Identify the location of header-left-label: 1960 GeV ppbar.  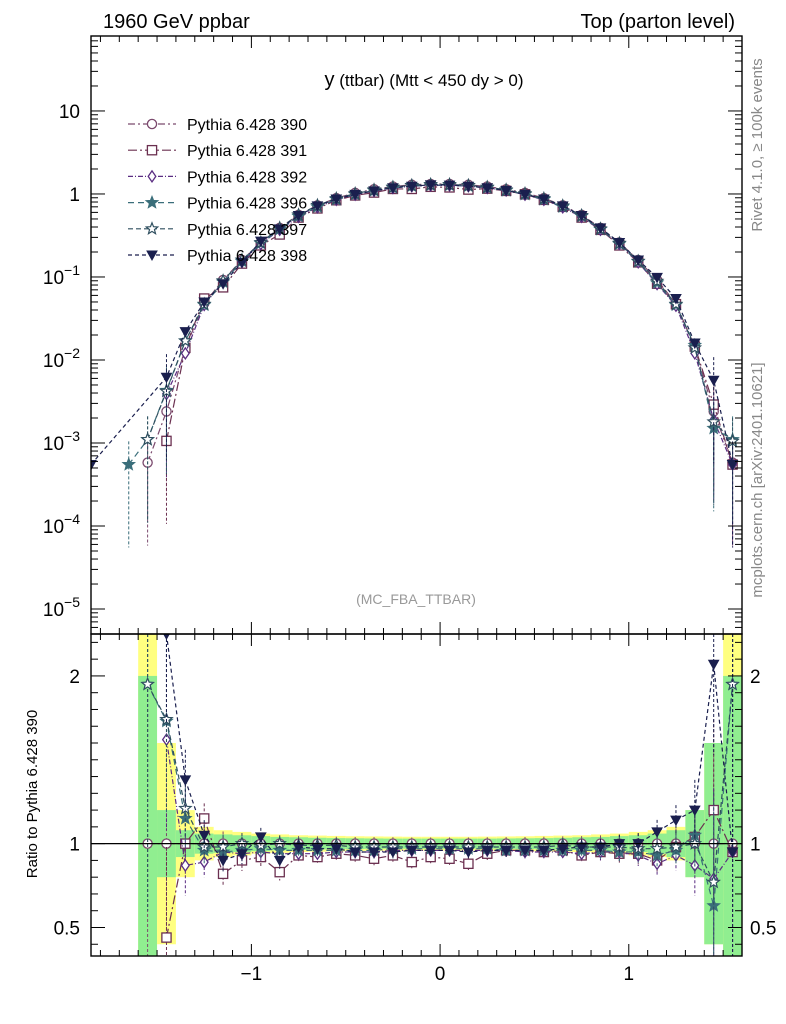
(176, 22).